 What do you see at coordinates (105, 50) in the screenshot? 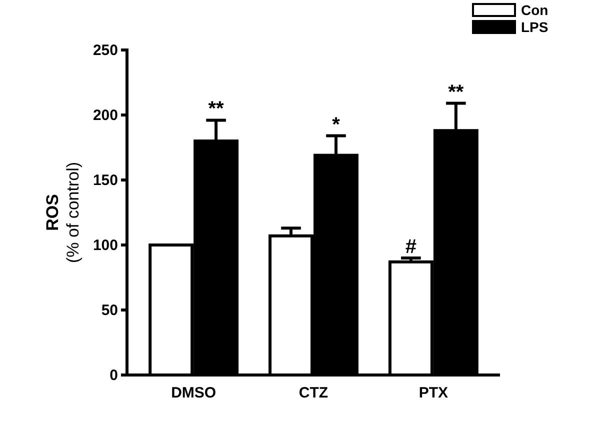
I see `y-tick-label: 250` at bounding box center [105, 50].